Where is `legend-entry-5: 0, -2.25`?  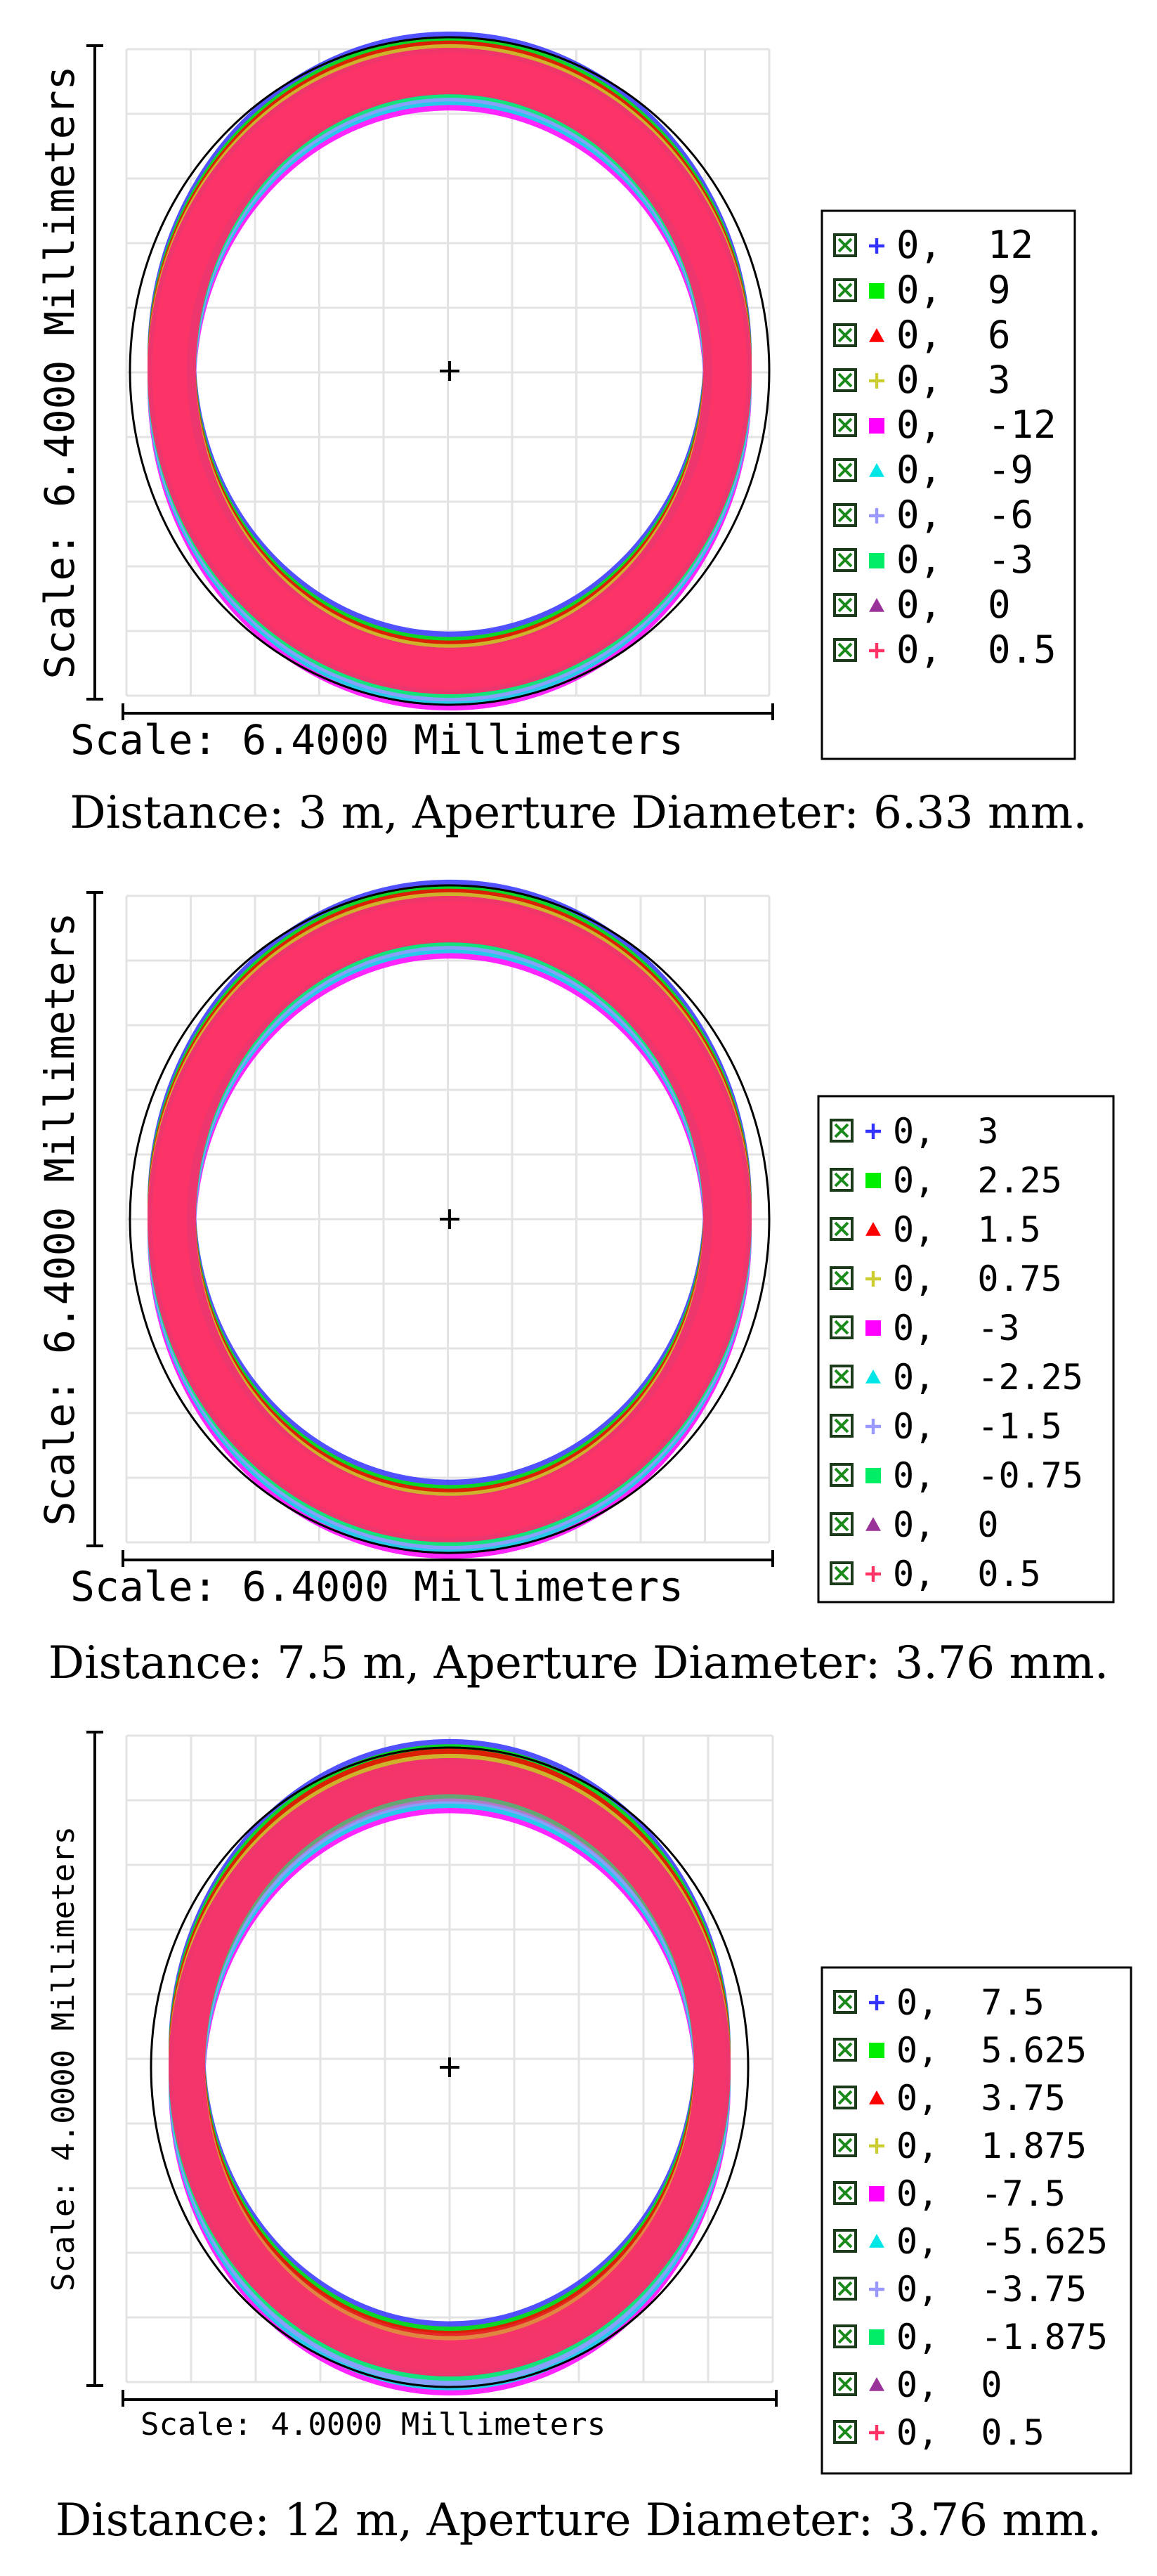
legend-entry-5: 0, -2.25 is located at coordinates (988, 1377).